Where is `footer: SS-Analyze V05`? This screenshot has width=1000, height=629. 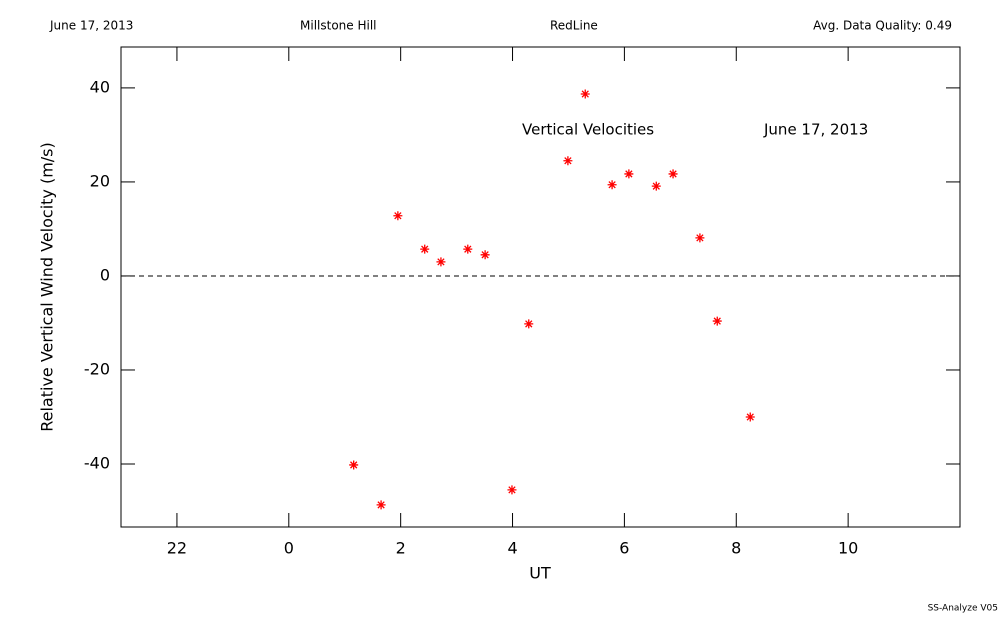
footer: SS-Analyze V05 is located at coordinates (963, 609).